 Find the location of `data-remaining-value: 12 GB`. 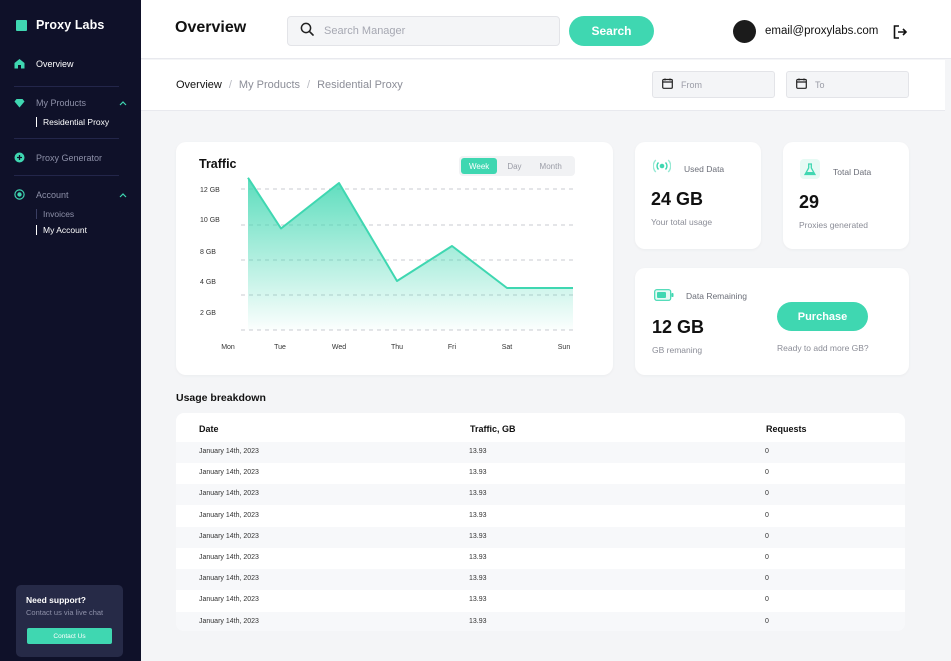

data-remaining-value: 12 GB is located at coordinates (678, 327).